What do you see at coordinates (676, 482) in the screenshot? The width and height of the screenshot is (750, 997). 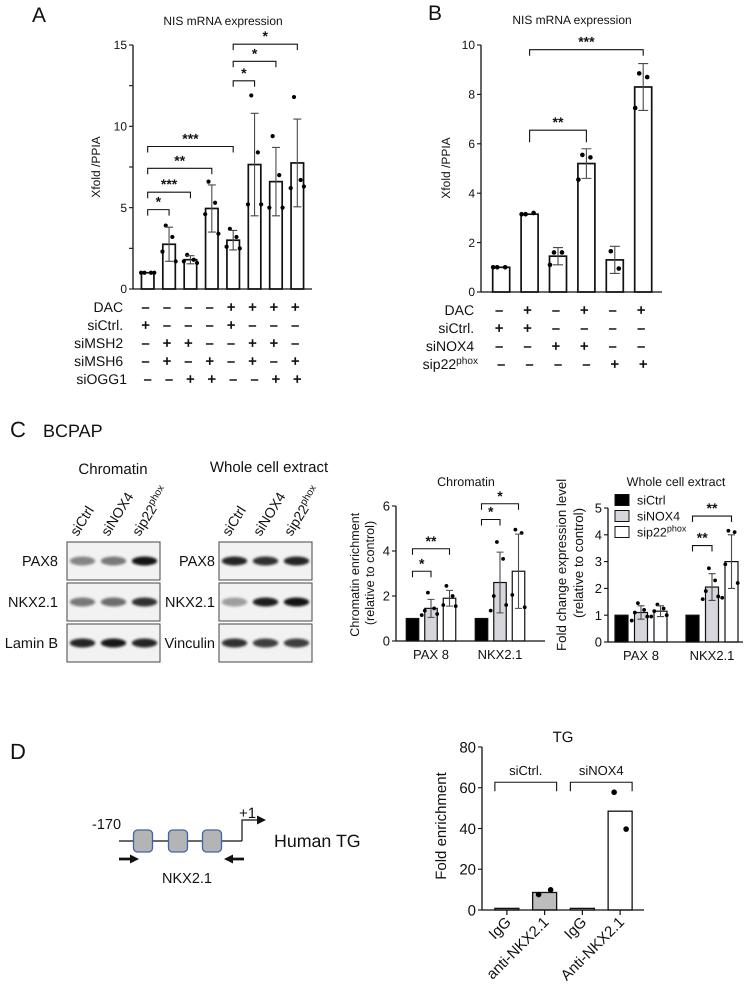 I see `chart-title: Whole cell extract` at bounding box center [676, 482].